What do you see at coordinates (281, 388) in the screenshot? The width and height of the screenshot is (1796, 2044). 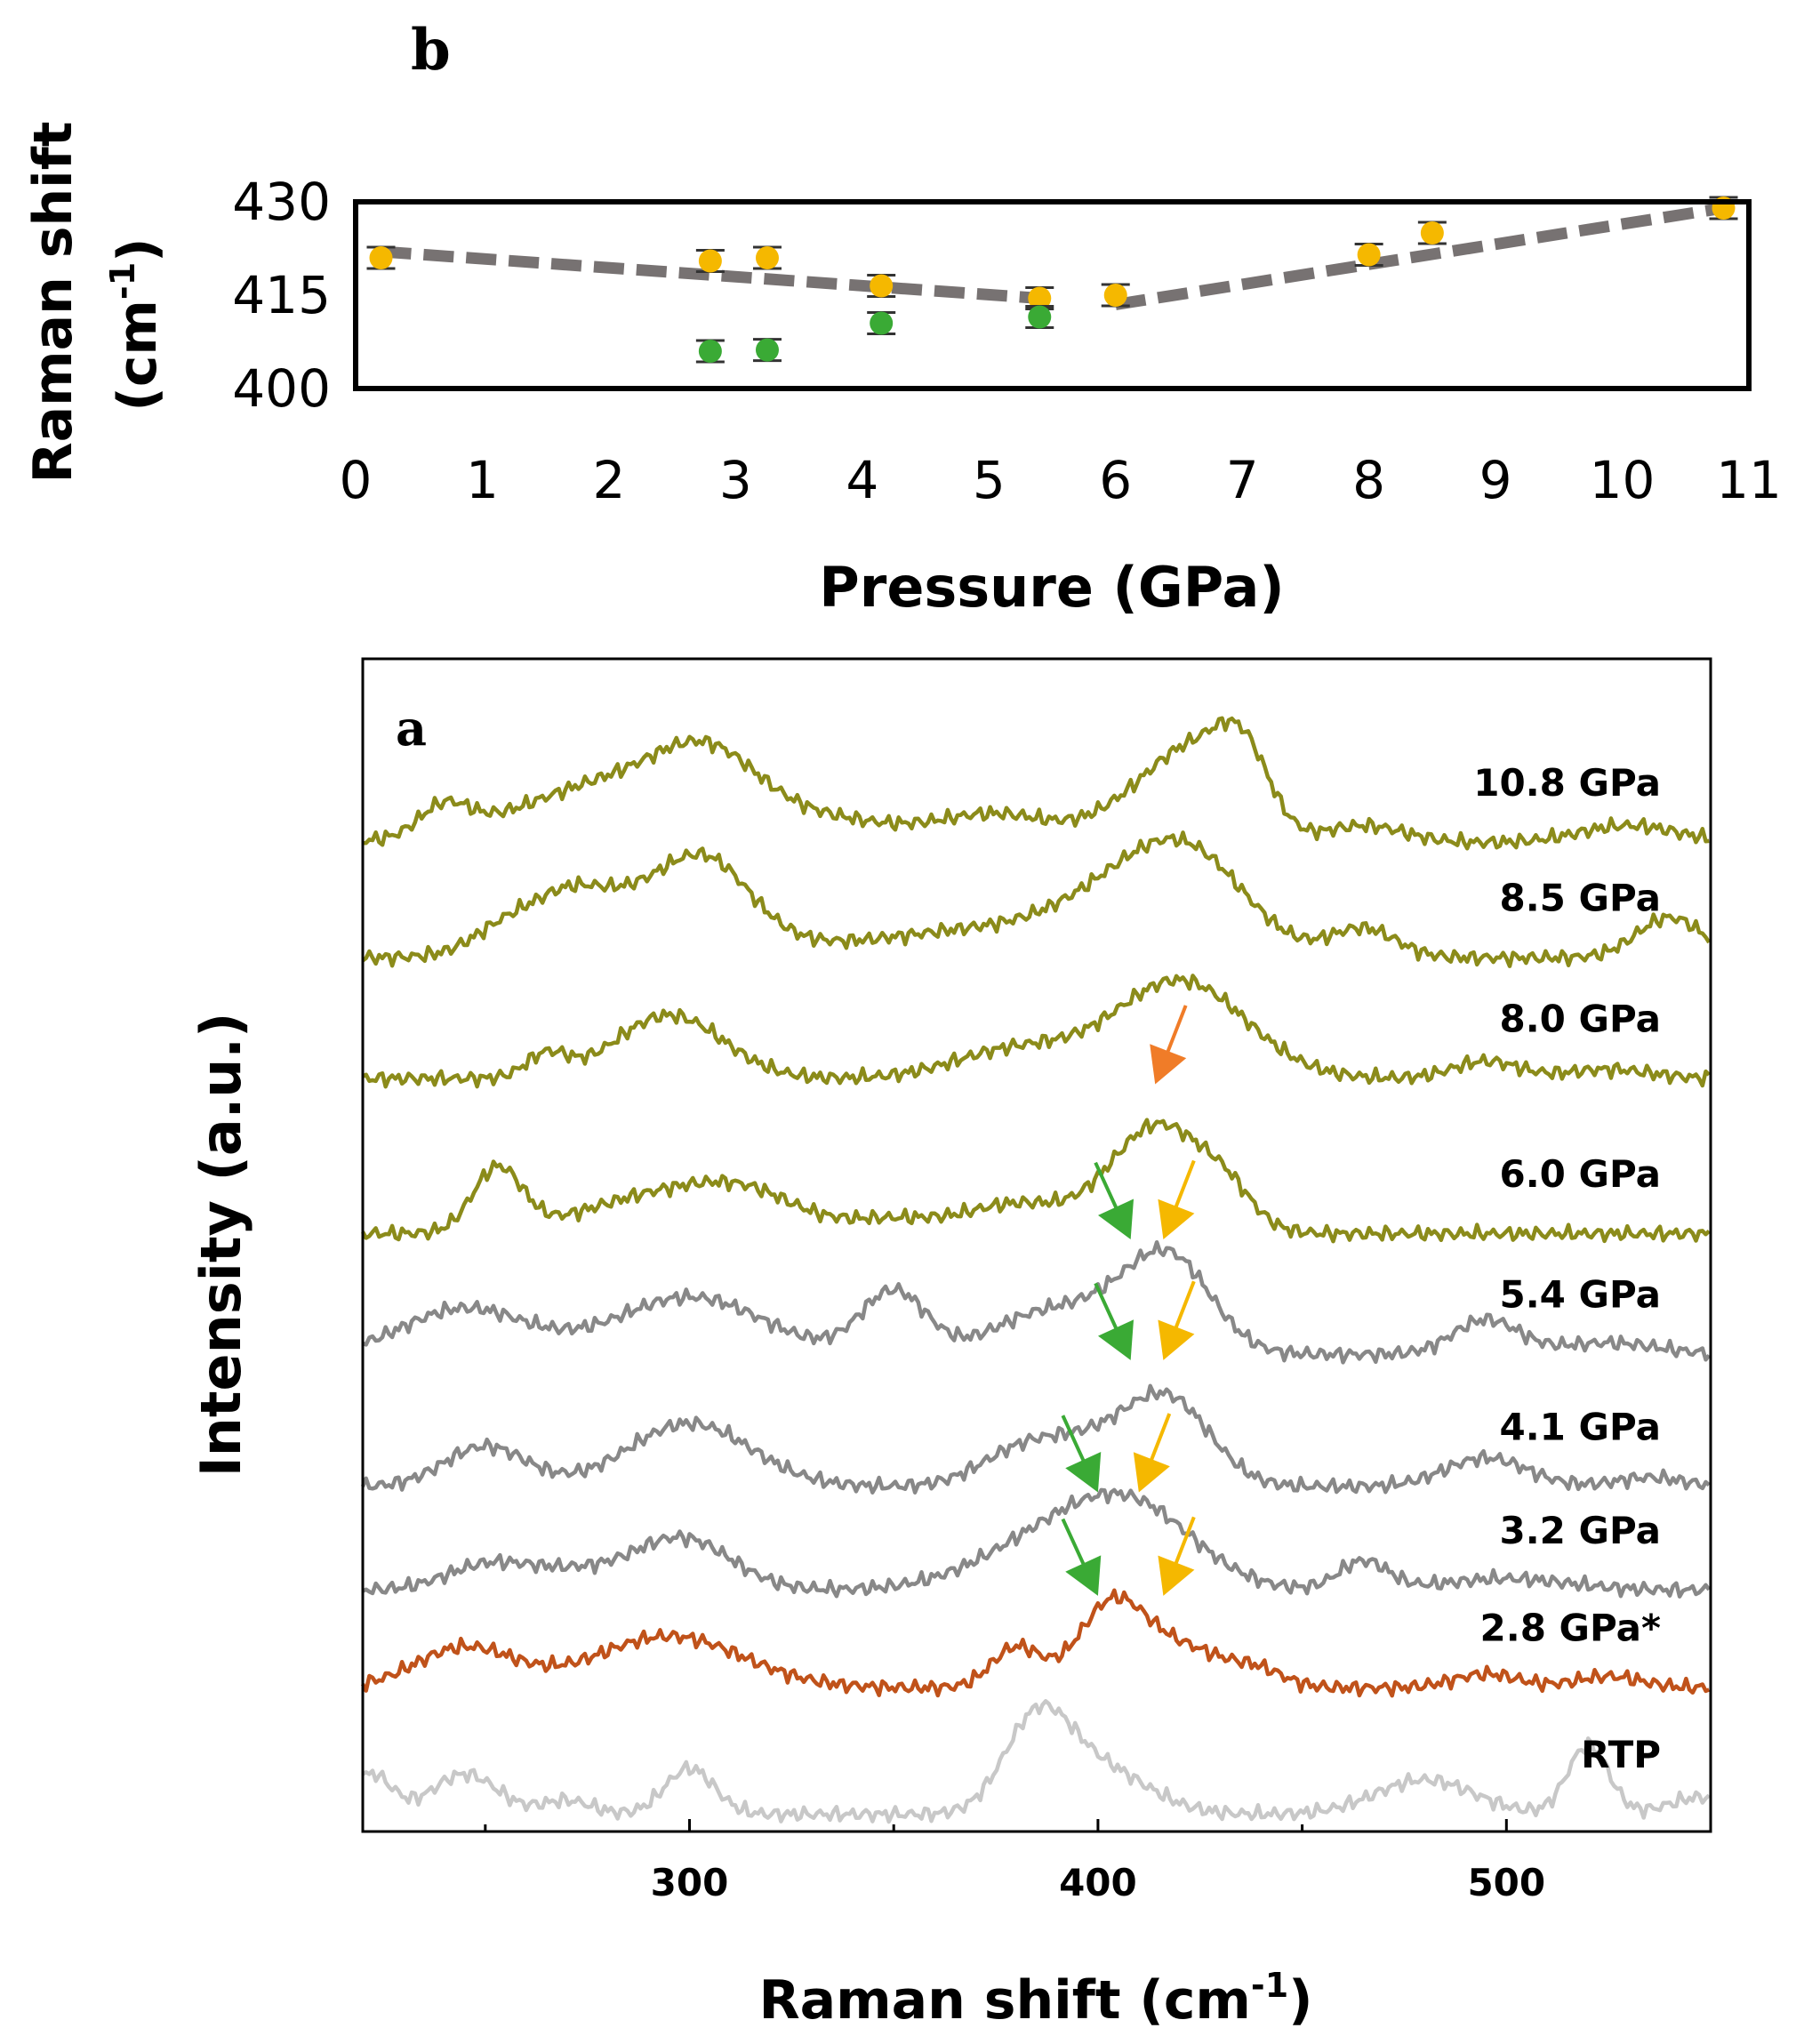 I see `y-tick-label: 400` at bounding box center [281, 388].